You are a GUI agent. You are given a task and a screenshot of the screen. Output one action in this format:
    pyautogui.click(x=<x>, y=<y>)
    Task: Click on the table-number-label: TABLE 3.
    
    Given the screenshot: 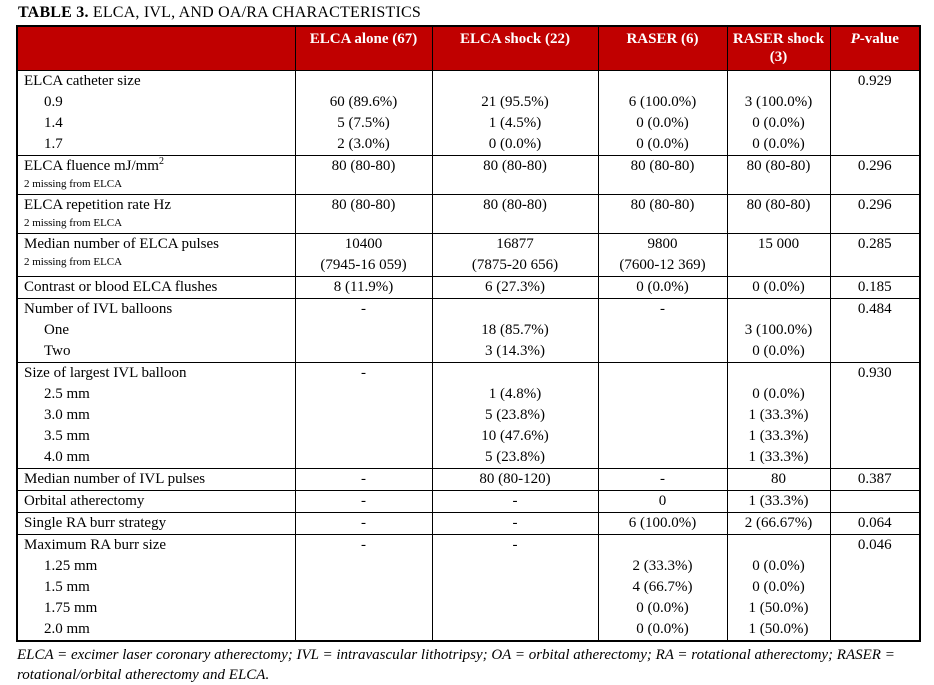 What is the action you would take?
    pyautogui.click(x=53, y=12)
    